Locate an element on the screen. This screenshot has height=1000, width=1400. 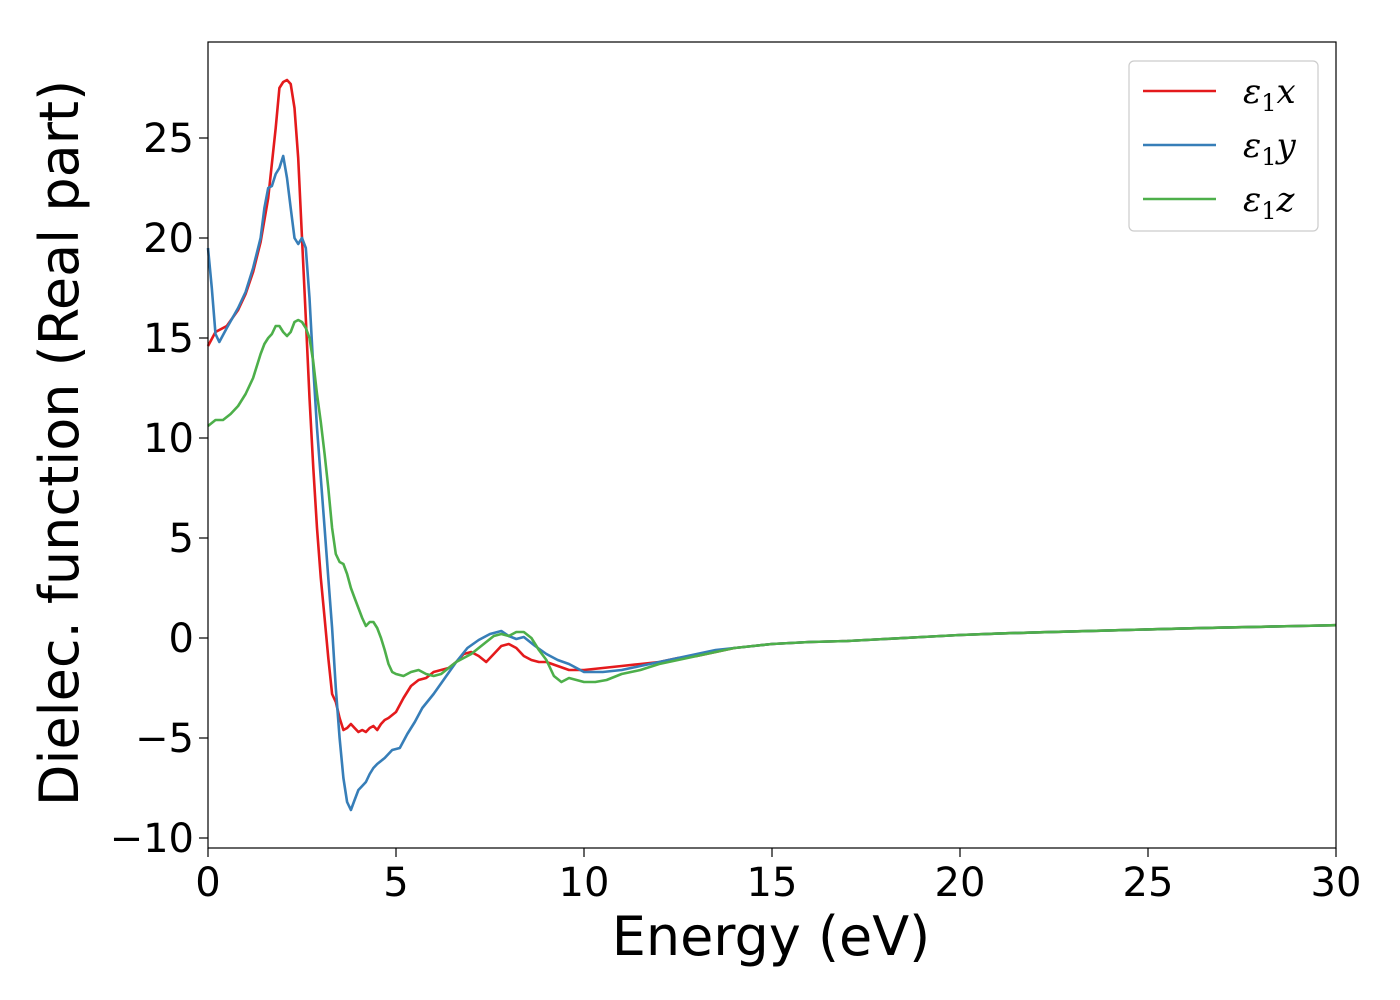
x-axis: 0 5 10 15 20 25 30 is located at coordinates (778, 877).